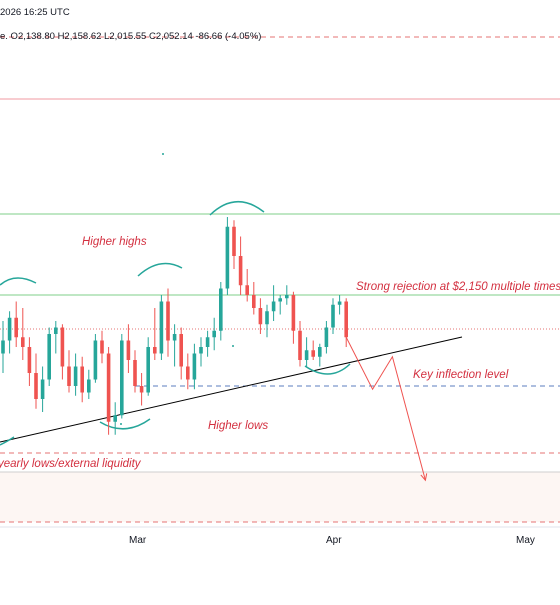  What do you see at coordinates (525, 540) in the screenshot?
I see `x-tick-may: May` at bounding box center [525, 540].